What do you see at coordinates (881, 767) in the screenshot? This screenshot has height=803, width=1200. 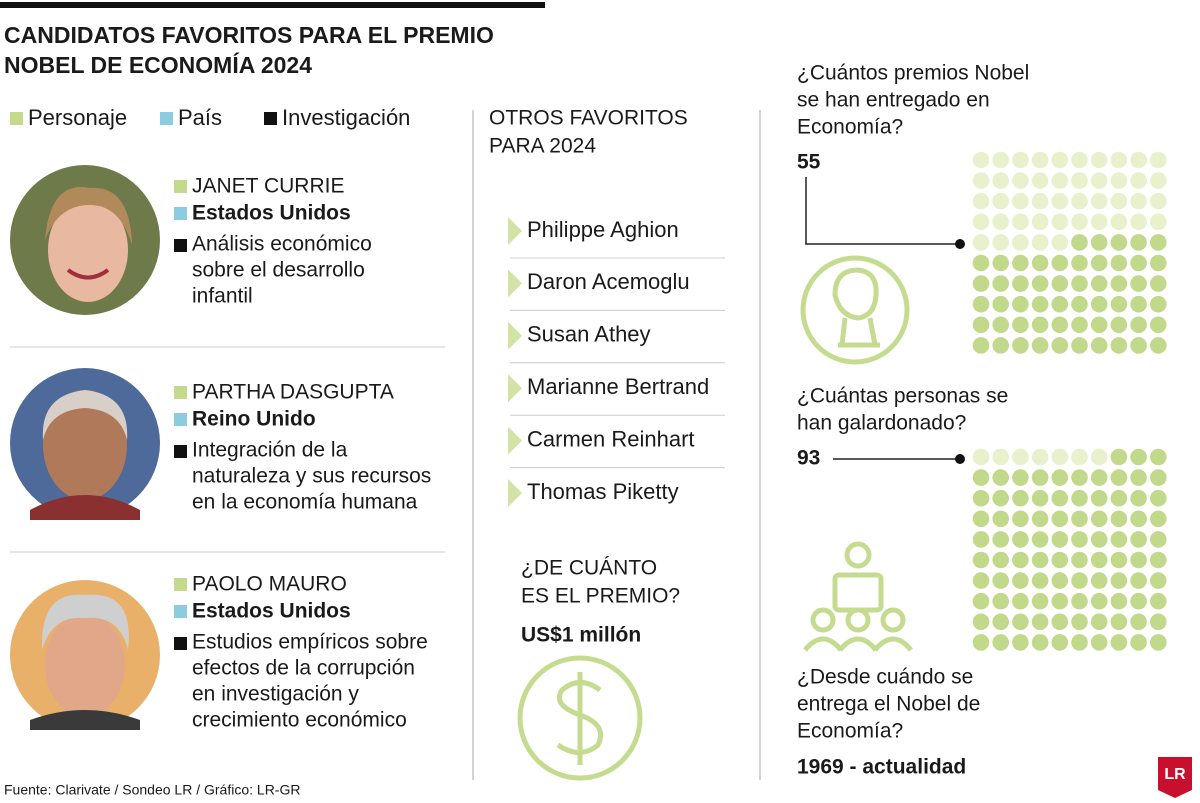 I see `since-answer: 1969 - actualidad` at bounding box center [881, 767].